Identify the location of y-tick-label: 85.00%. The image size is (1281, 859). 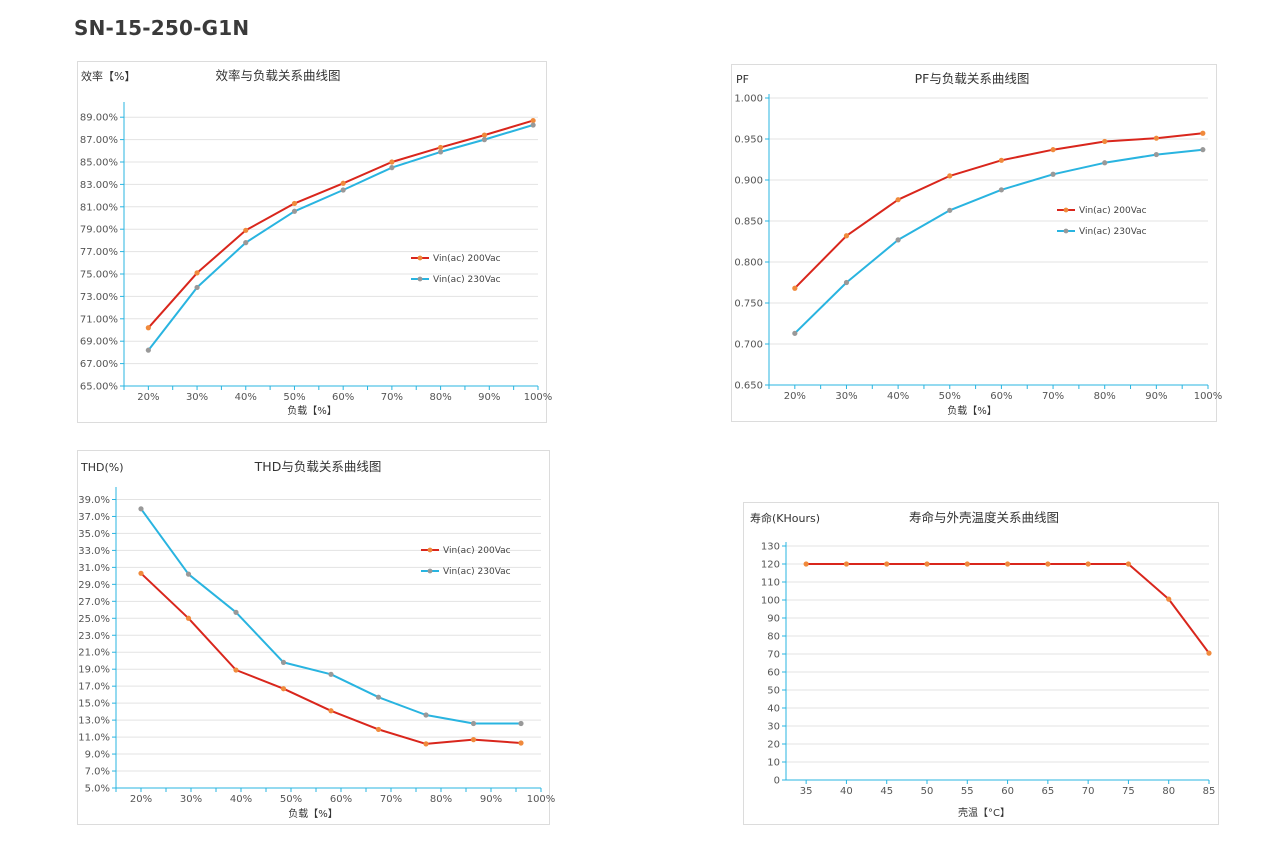
(99, 163).